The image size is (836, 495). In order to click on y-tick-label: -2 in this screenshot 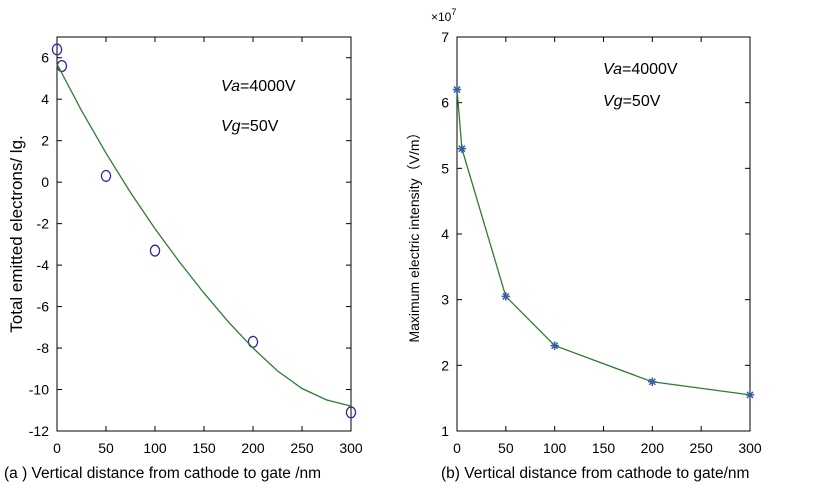, I will do `click(43, 224)`.